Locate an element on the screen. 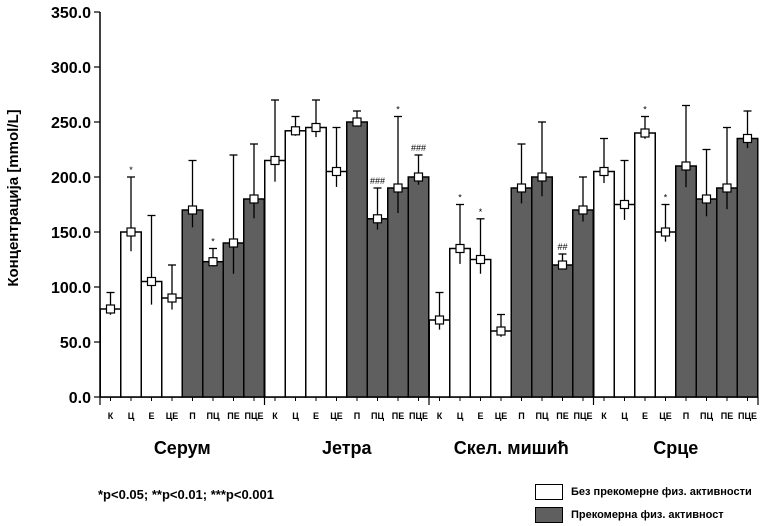 This screenshot has height=526, width=768. group-label: Скел. мишић is located at coordinates (511, 448).